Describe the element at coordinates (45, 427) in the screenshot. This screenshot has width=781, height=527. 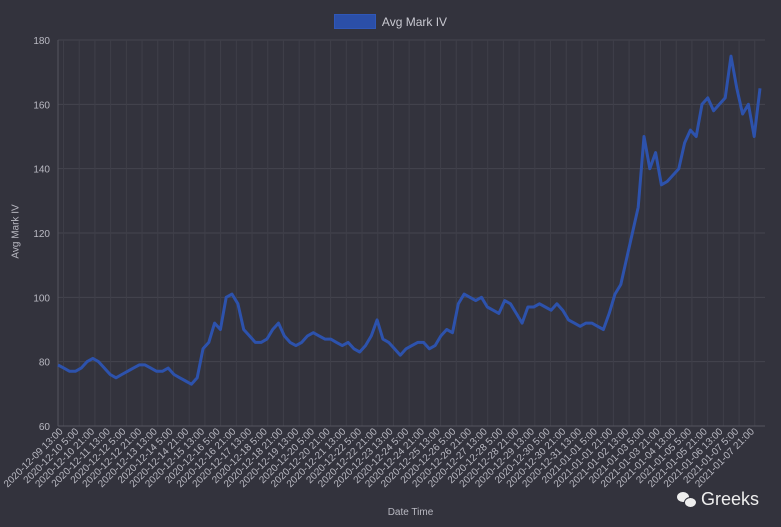
I see `y-tick-label: 60` at that location.